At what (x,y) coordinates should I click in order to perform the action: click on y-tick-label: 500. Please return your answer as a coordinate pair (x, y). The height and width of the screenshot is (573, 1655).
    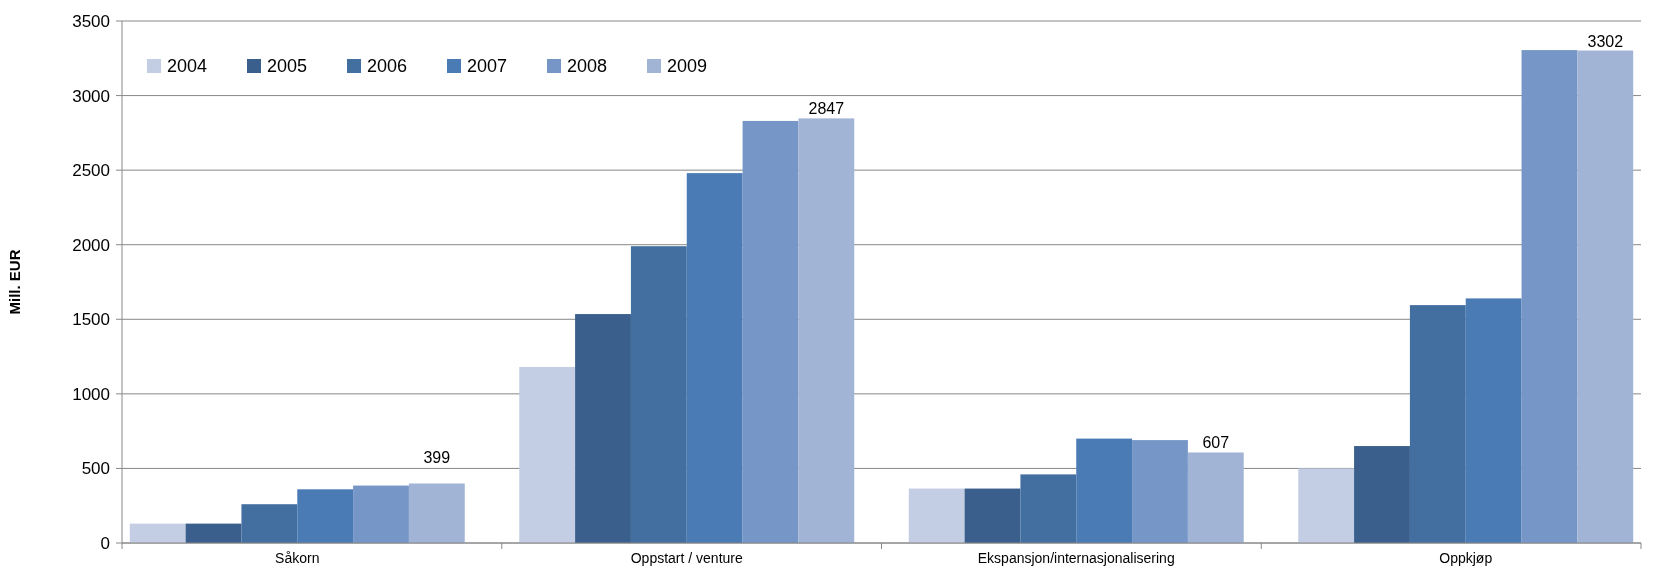
    Looking at the image, I should click on (95, 469).